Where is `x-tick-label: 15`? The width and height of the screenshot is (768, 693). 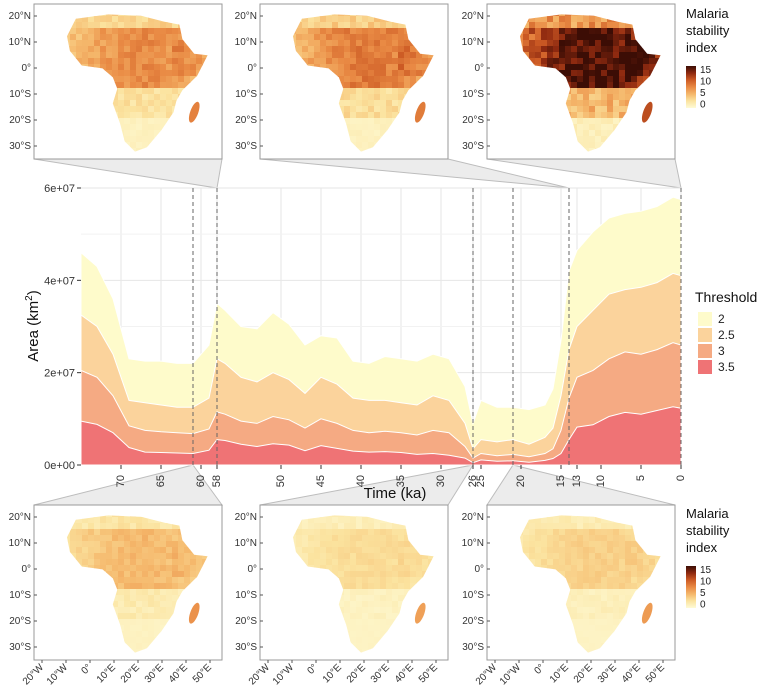
x-tick-label: 15 is located at coordinates (561, 481).